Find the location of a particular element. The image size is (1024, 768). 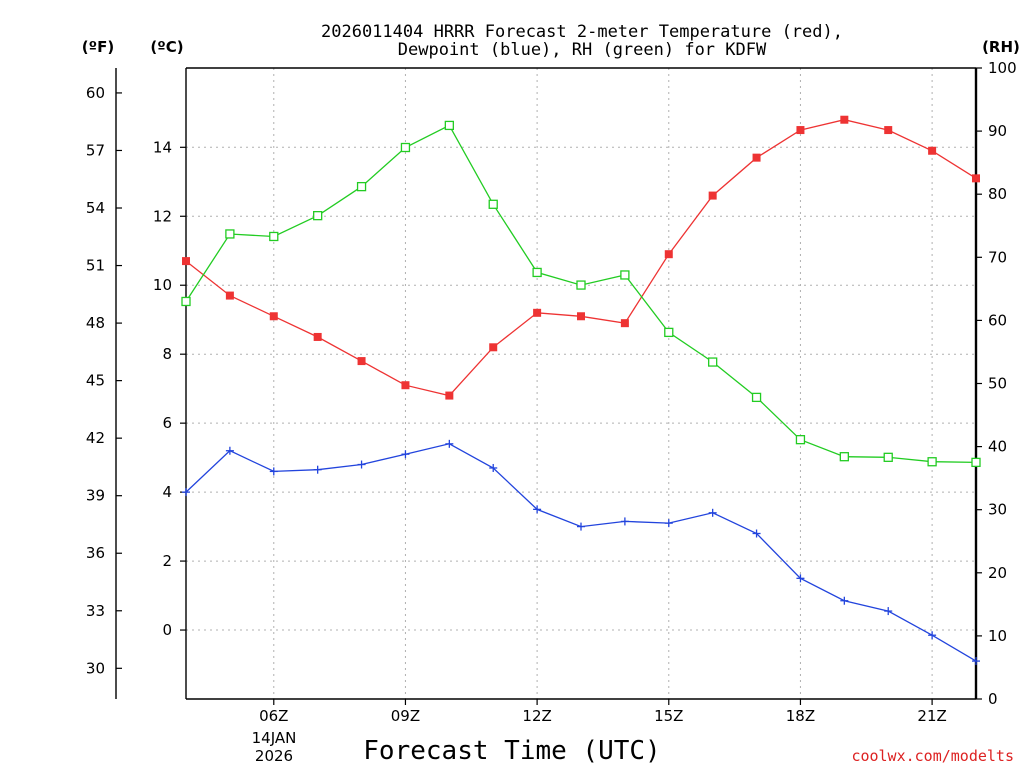

fahrenheit-tick-label: 36 is located at coordinates (95, 553).